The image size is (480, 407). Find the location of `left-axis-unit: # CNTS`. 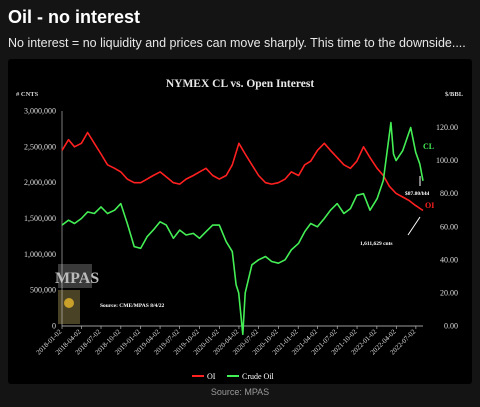

left-axis-unit: # CNTS is located at coordinates (27, 94).